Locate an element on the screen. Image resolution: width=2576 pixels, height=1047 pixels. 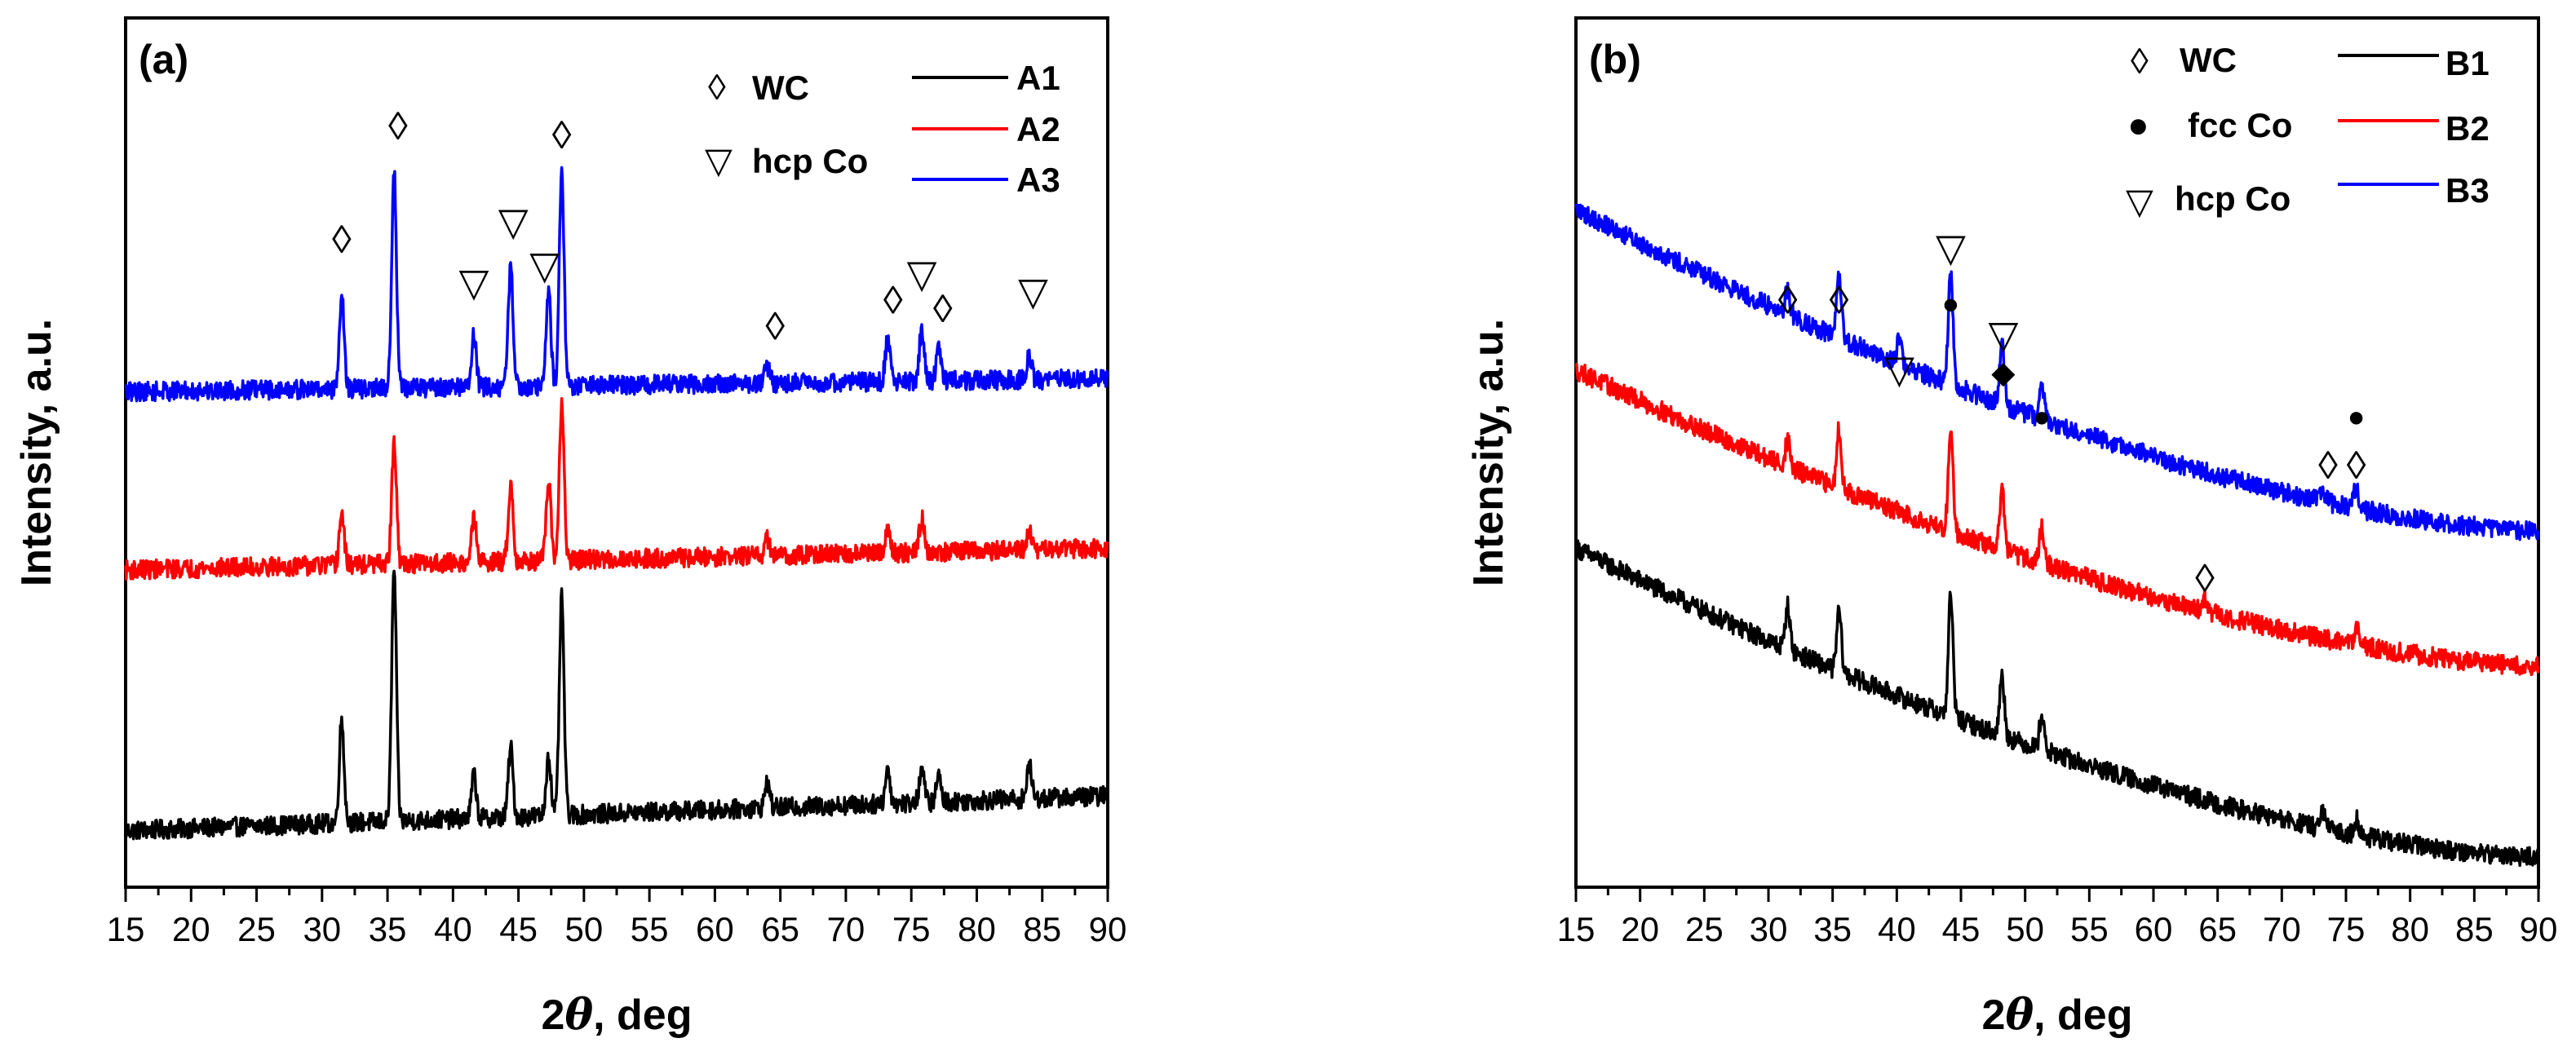
x-tick-label: 60 is located at coordinates (715, 929).